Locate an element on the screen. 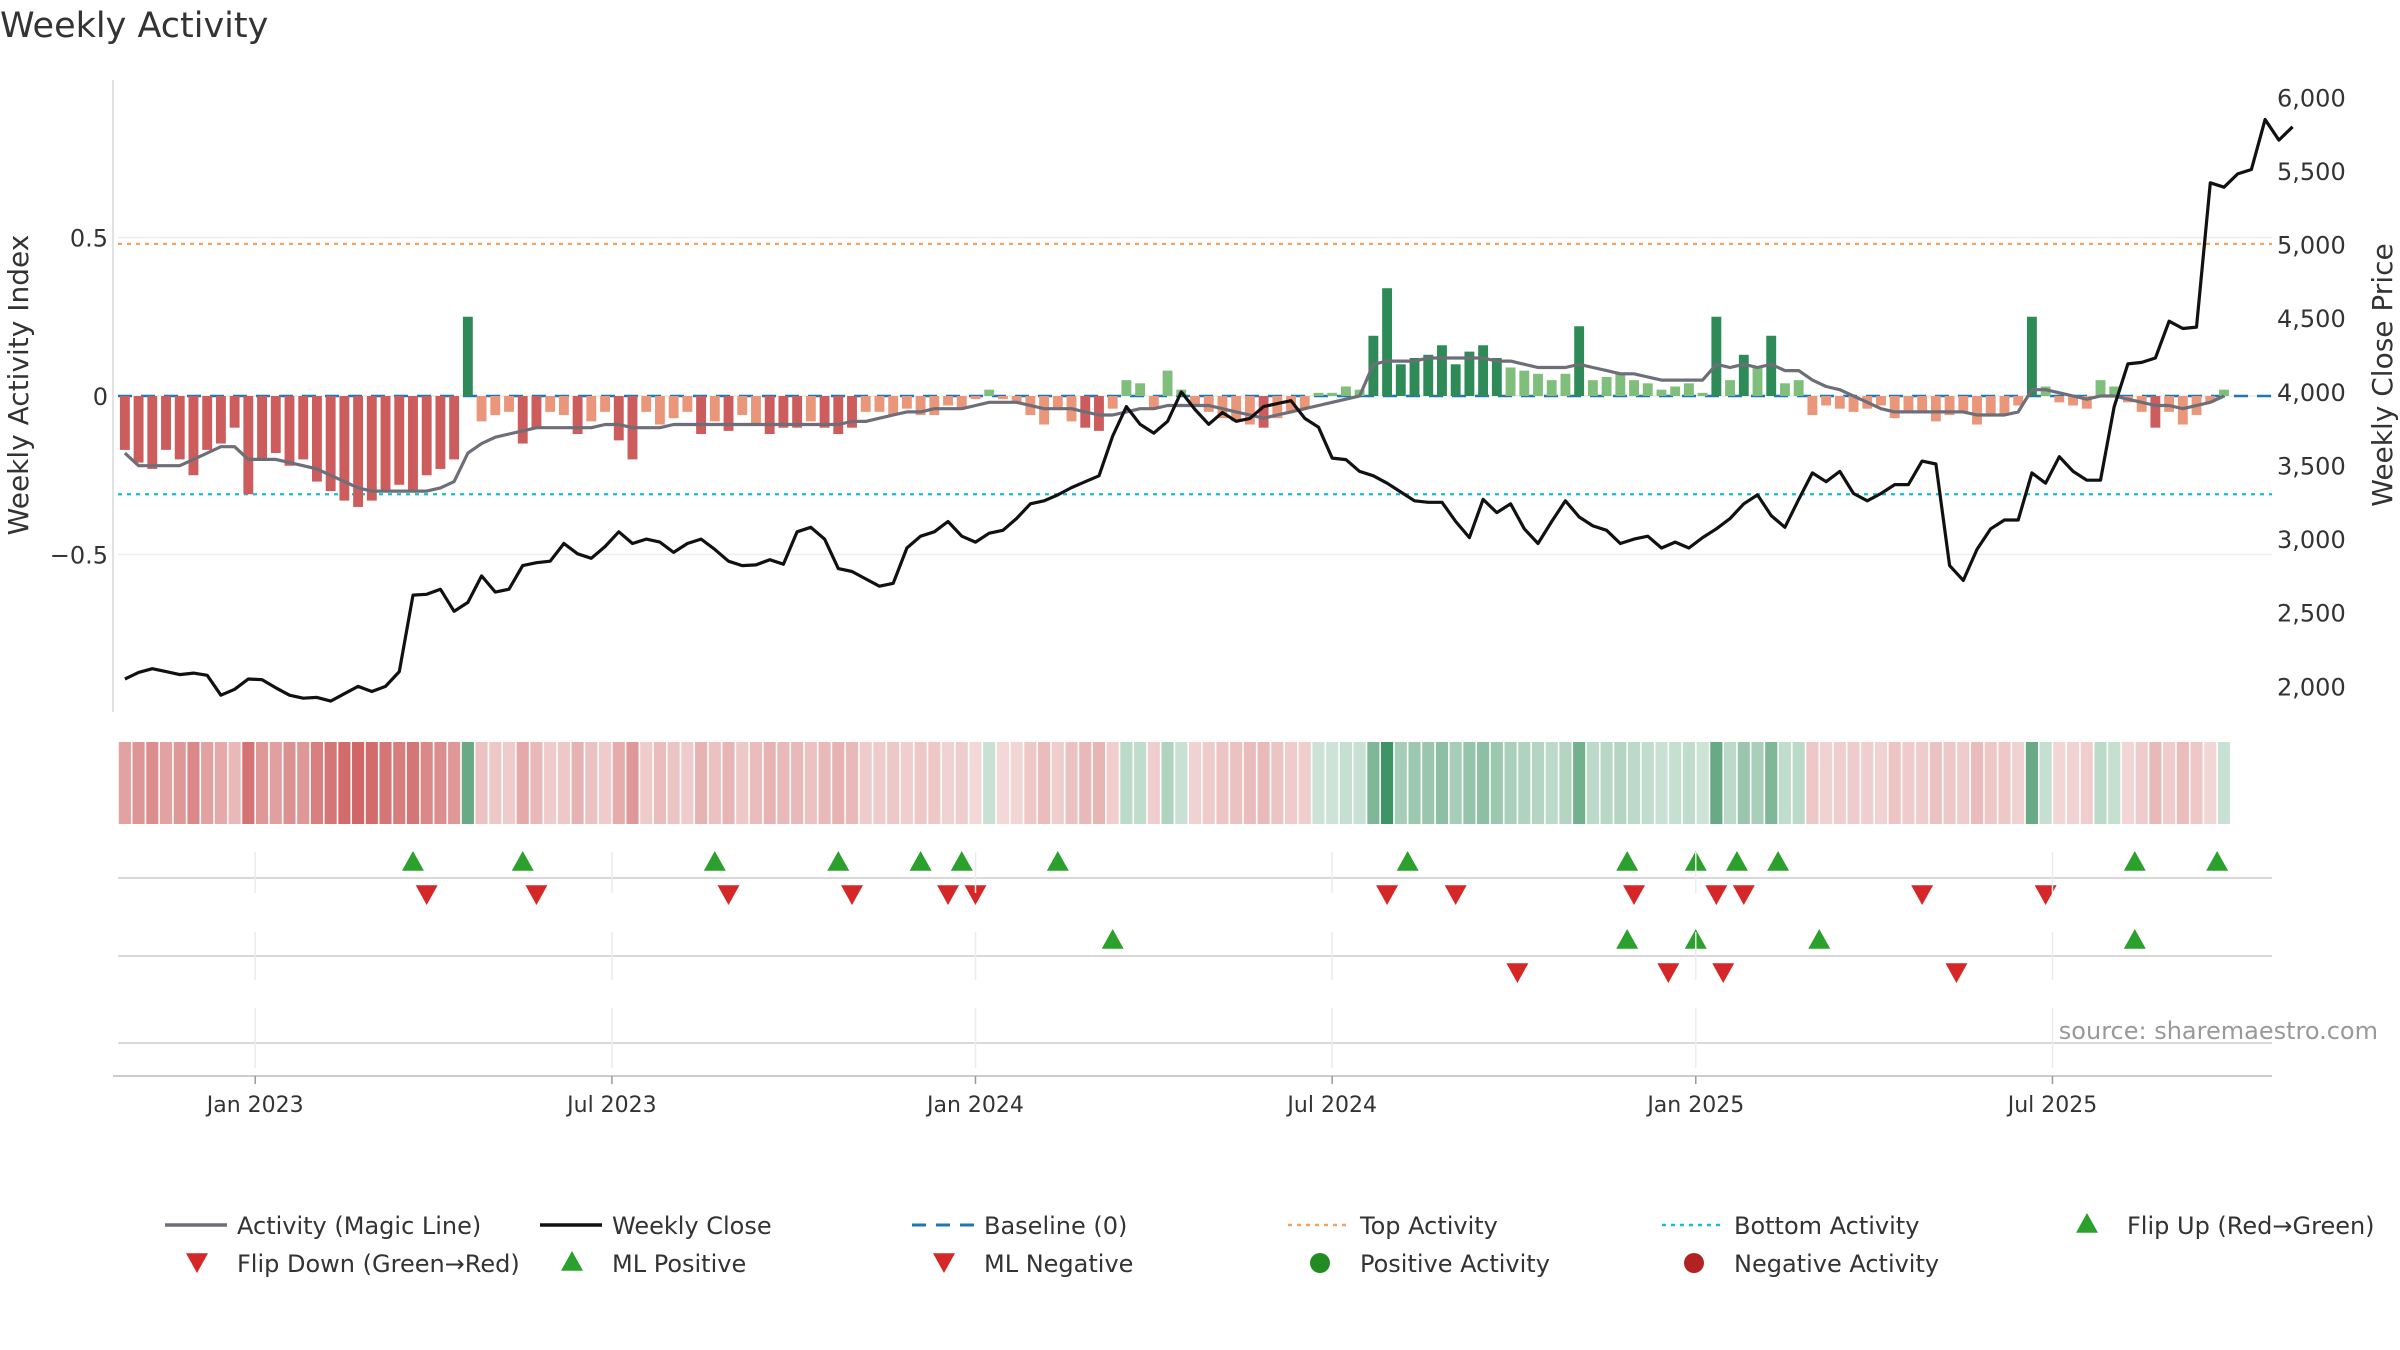 The height and width of the screenshot is (1350, 2400). left-tick-label: 0 is located at coordinates (100, 397).